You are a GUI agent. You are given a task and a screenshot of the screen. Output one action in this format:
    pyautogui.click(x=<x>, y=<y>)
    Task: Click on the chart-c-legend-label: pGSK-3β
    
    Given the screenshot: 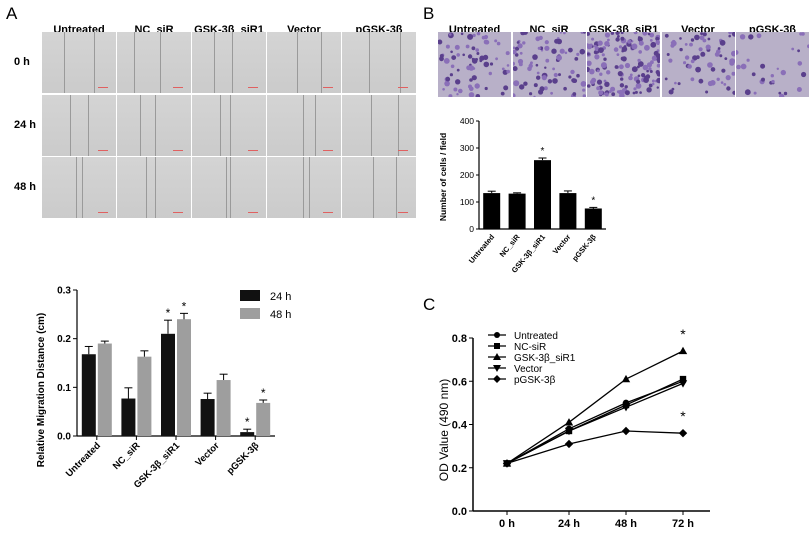 What is the action you would take?
    pyautogui.click(x=535, y=380)
    